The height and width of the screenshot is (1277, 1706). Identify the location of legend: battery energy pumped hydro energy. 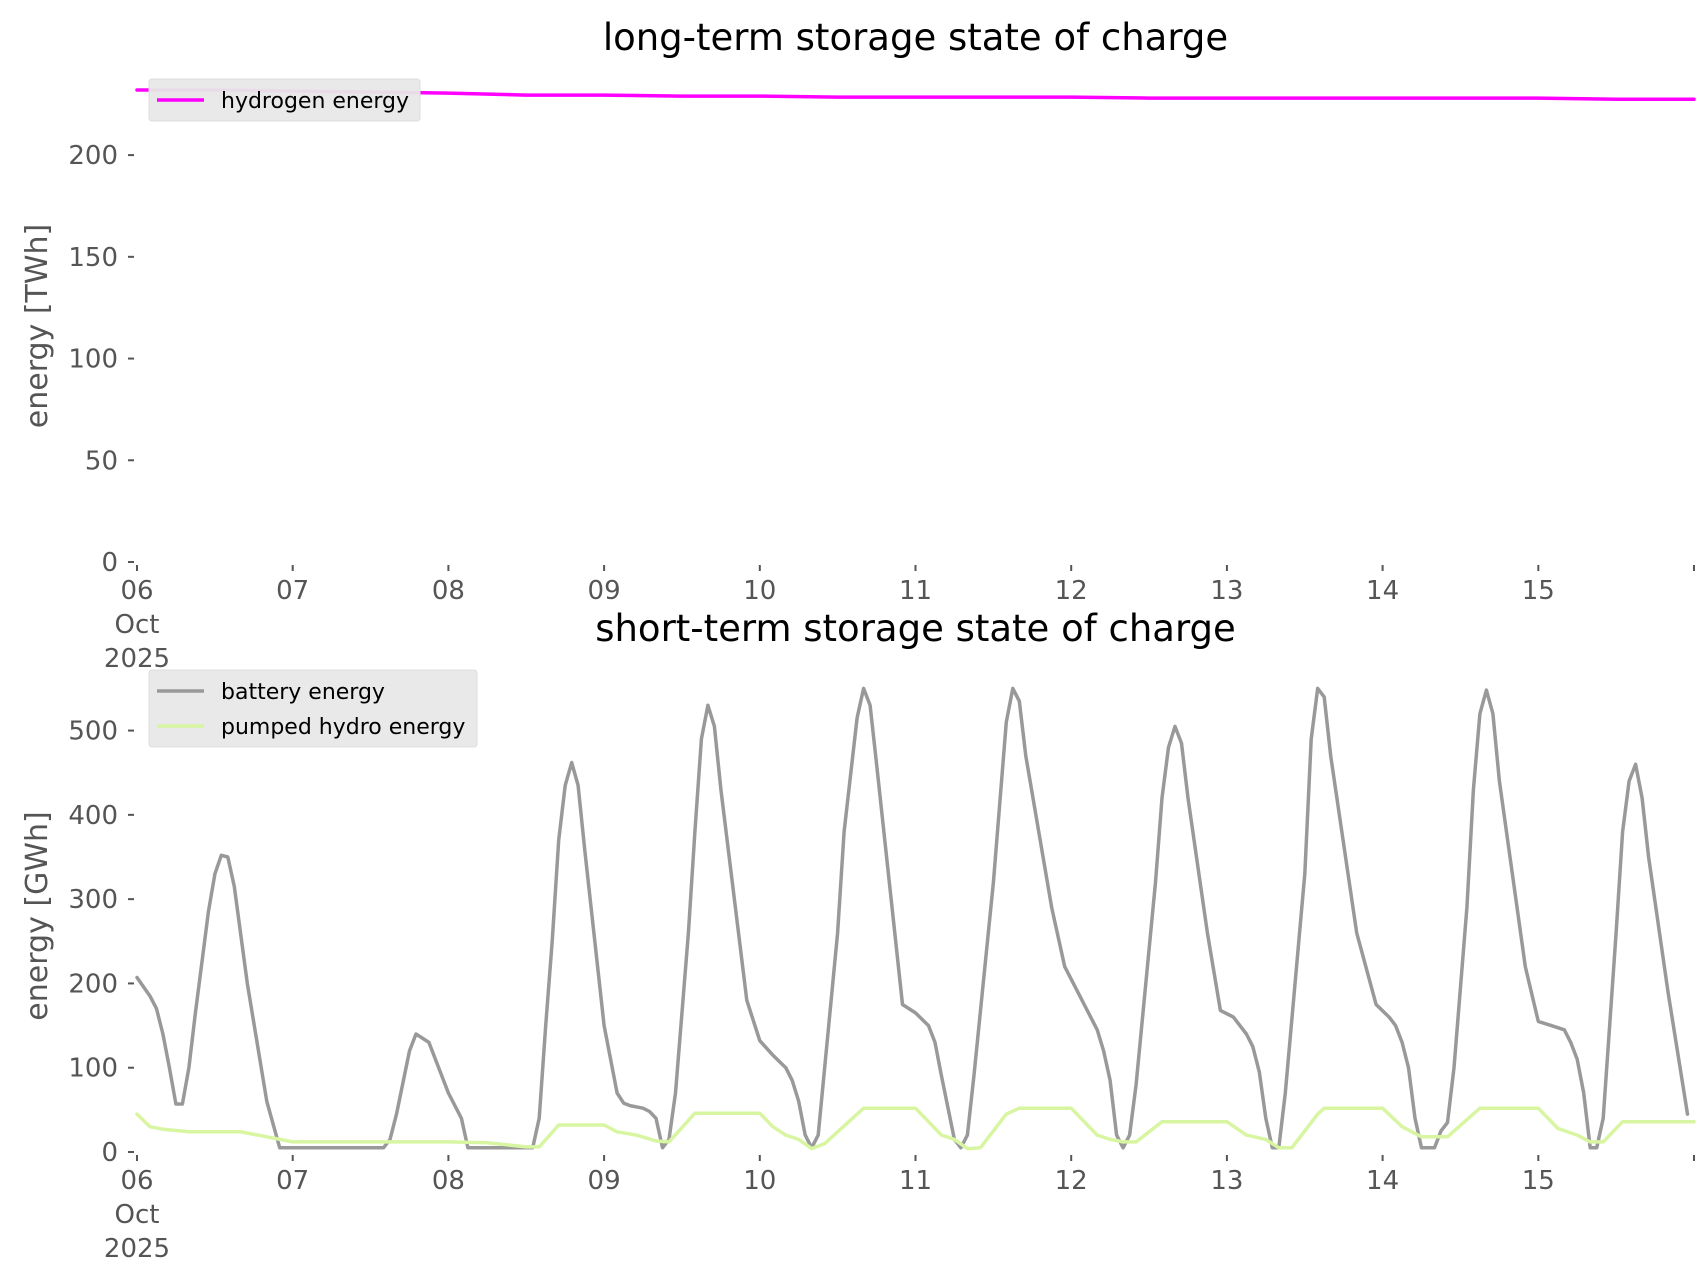
(313, 708).